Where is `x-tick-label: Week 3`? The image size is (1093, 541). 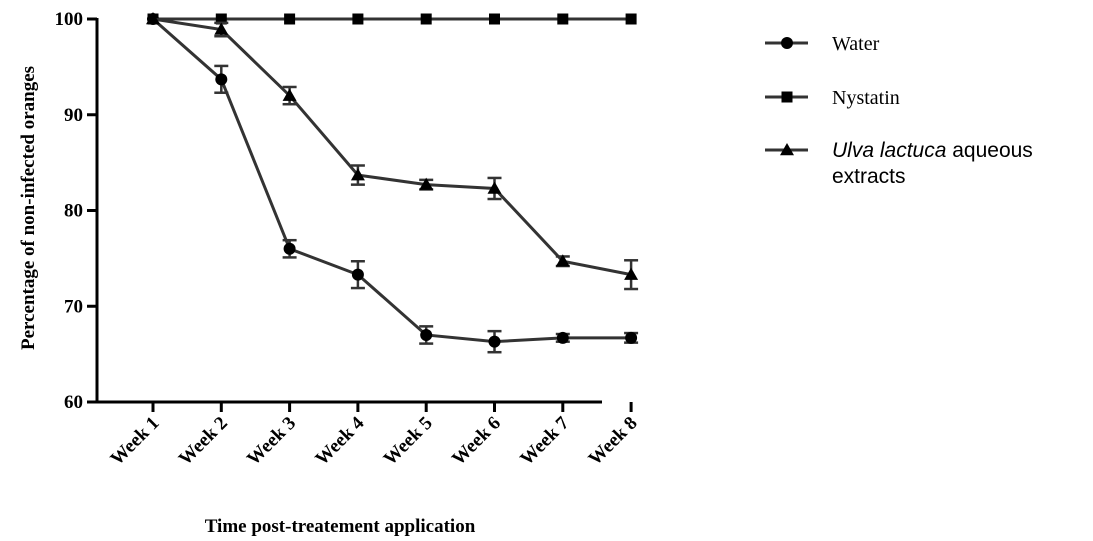 x-tick-label: Week 3 is located at coordinates (271, 441).